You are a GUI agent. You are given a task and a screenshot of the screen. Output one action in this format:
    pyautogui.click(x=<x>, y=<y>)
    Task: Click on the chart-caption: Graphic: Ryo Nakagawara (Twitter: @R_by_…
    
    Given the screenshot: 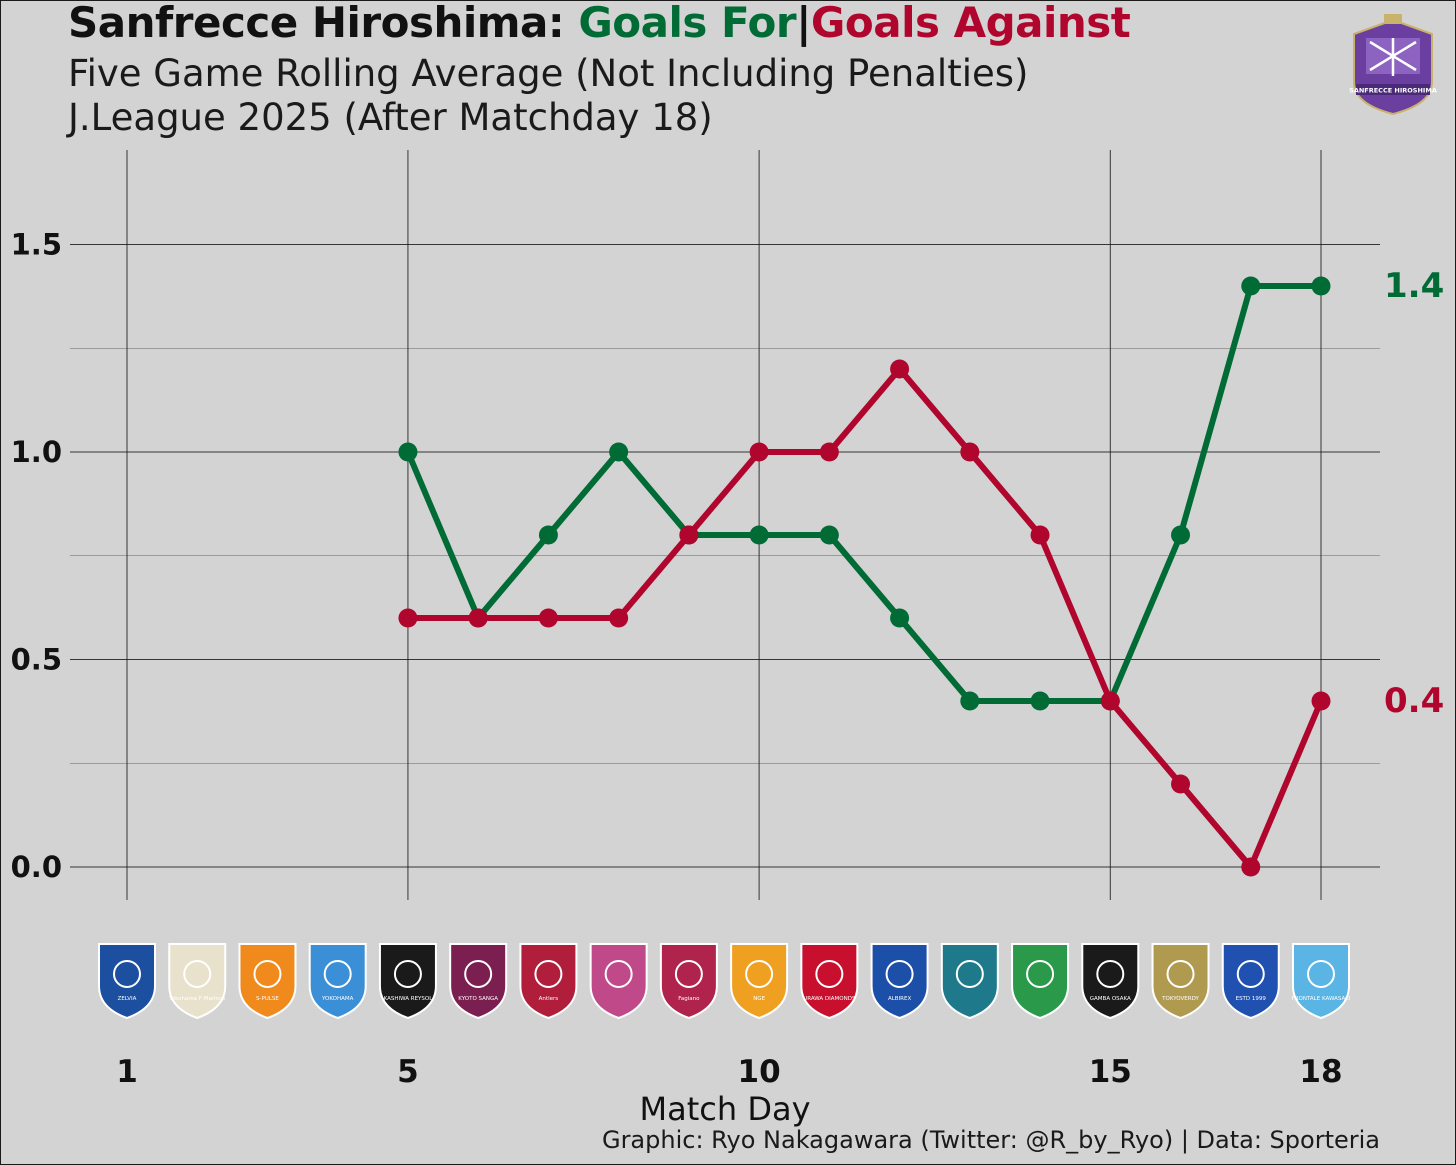 What is the action you would take?
    pyautogui.click(x=990, y=1140)
    